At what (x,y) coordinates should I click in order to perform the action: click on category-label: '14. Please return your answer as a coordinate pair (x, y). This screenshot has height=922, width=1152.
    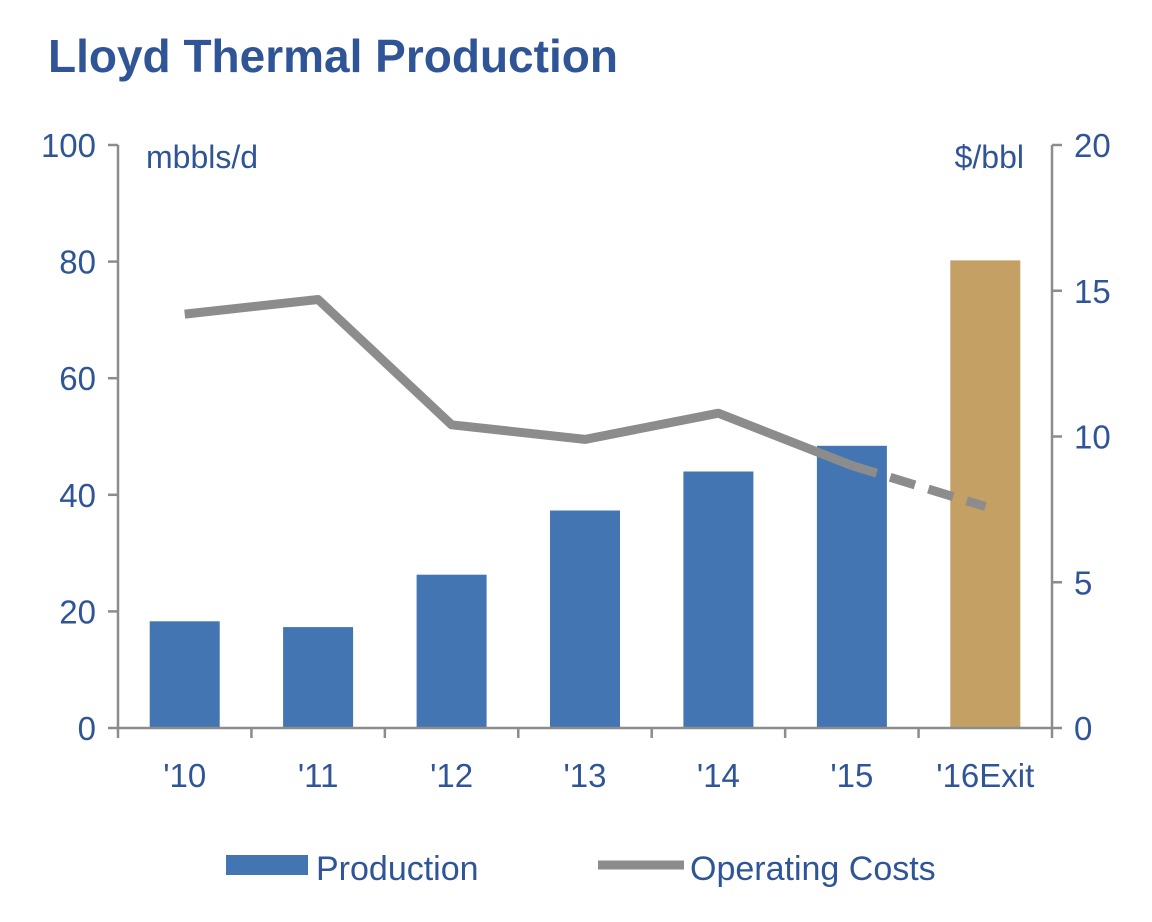
    Looking at the image, I should click on (718, 775).